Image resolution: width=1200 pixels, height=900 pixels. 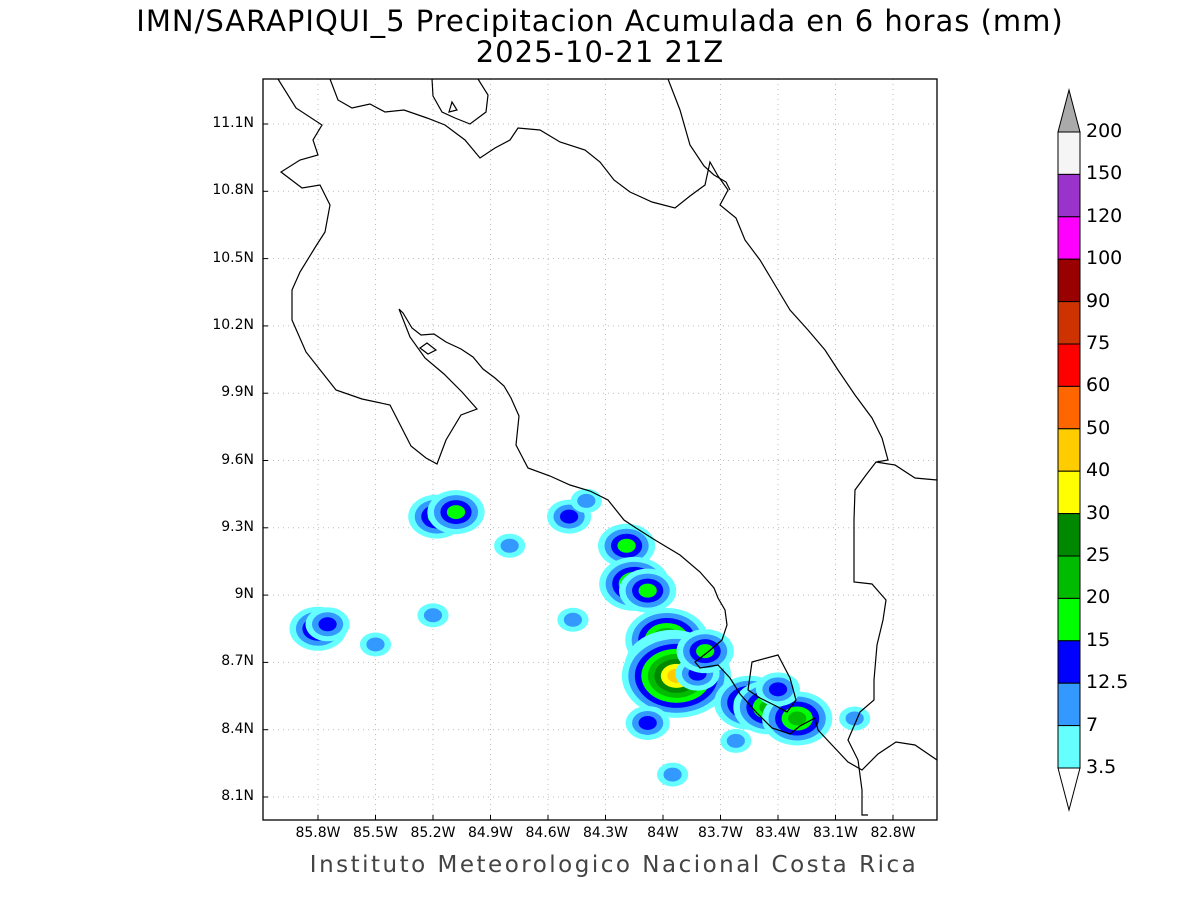 I want to click on colorbar-label: 200, so click(x=1104, y=131).